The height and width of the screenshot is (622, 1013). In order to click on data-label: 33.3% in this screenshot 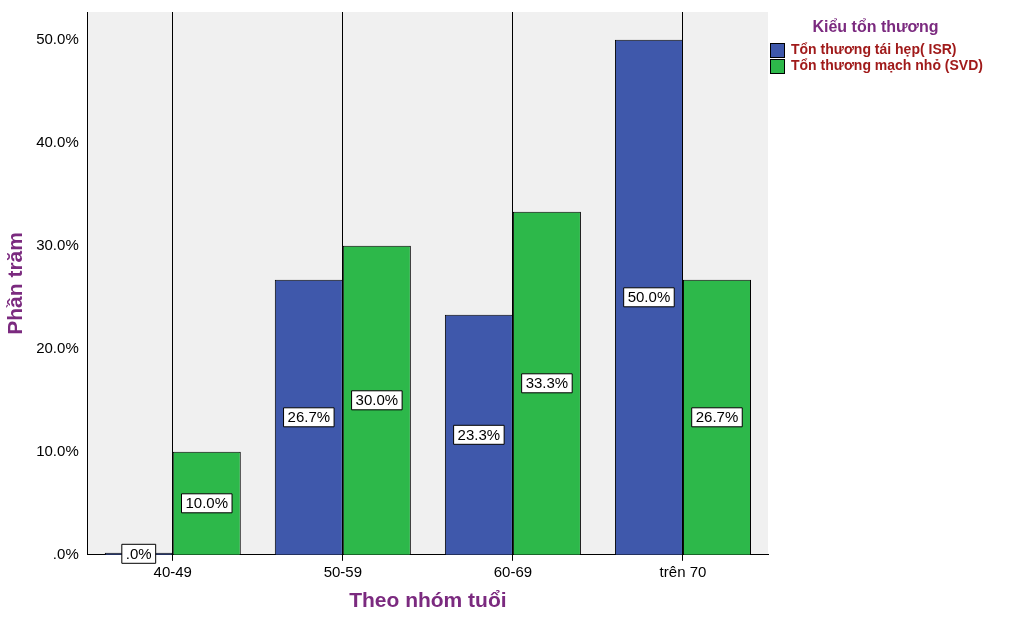, I will do `click(547, 383)`.